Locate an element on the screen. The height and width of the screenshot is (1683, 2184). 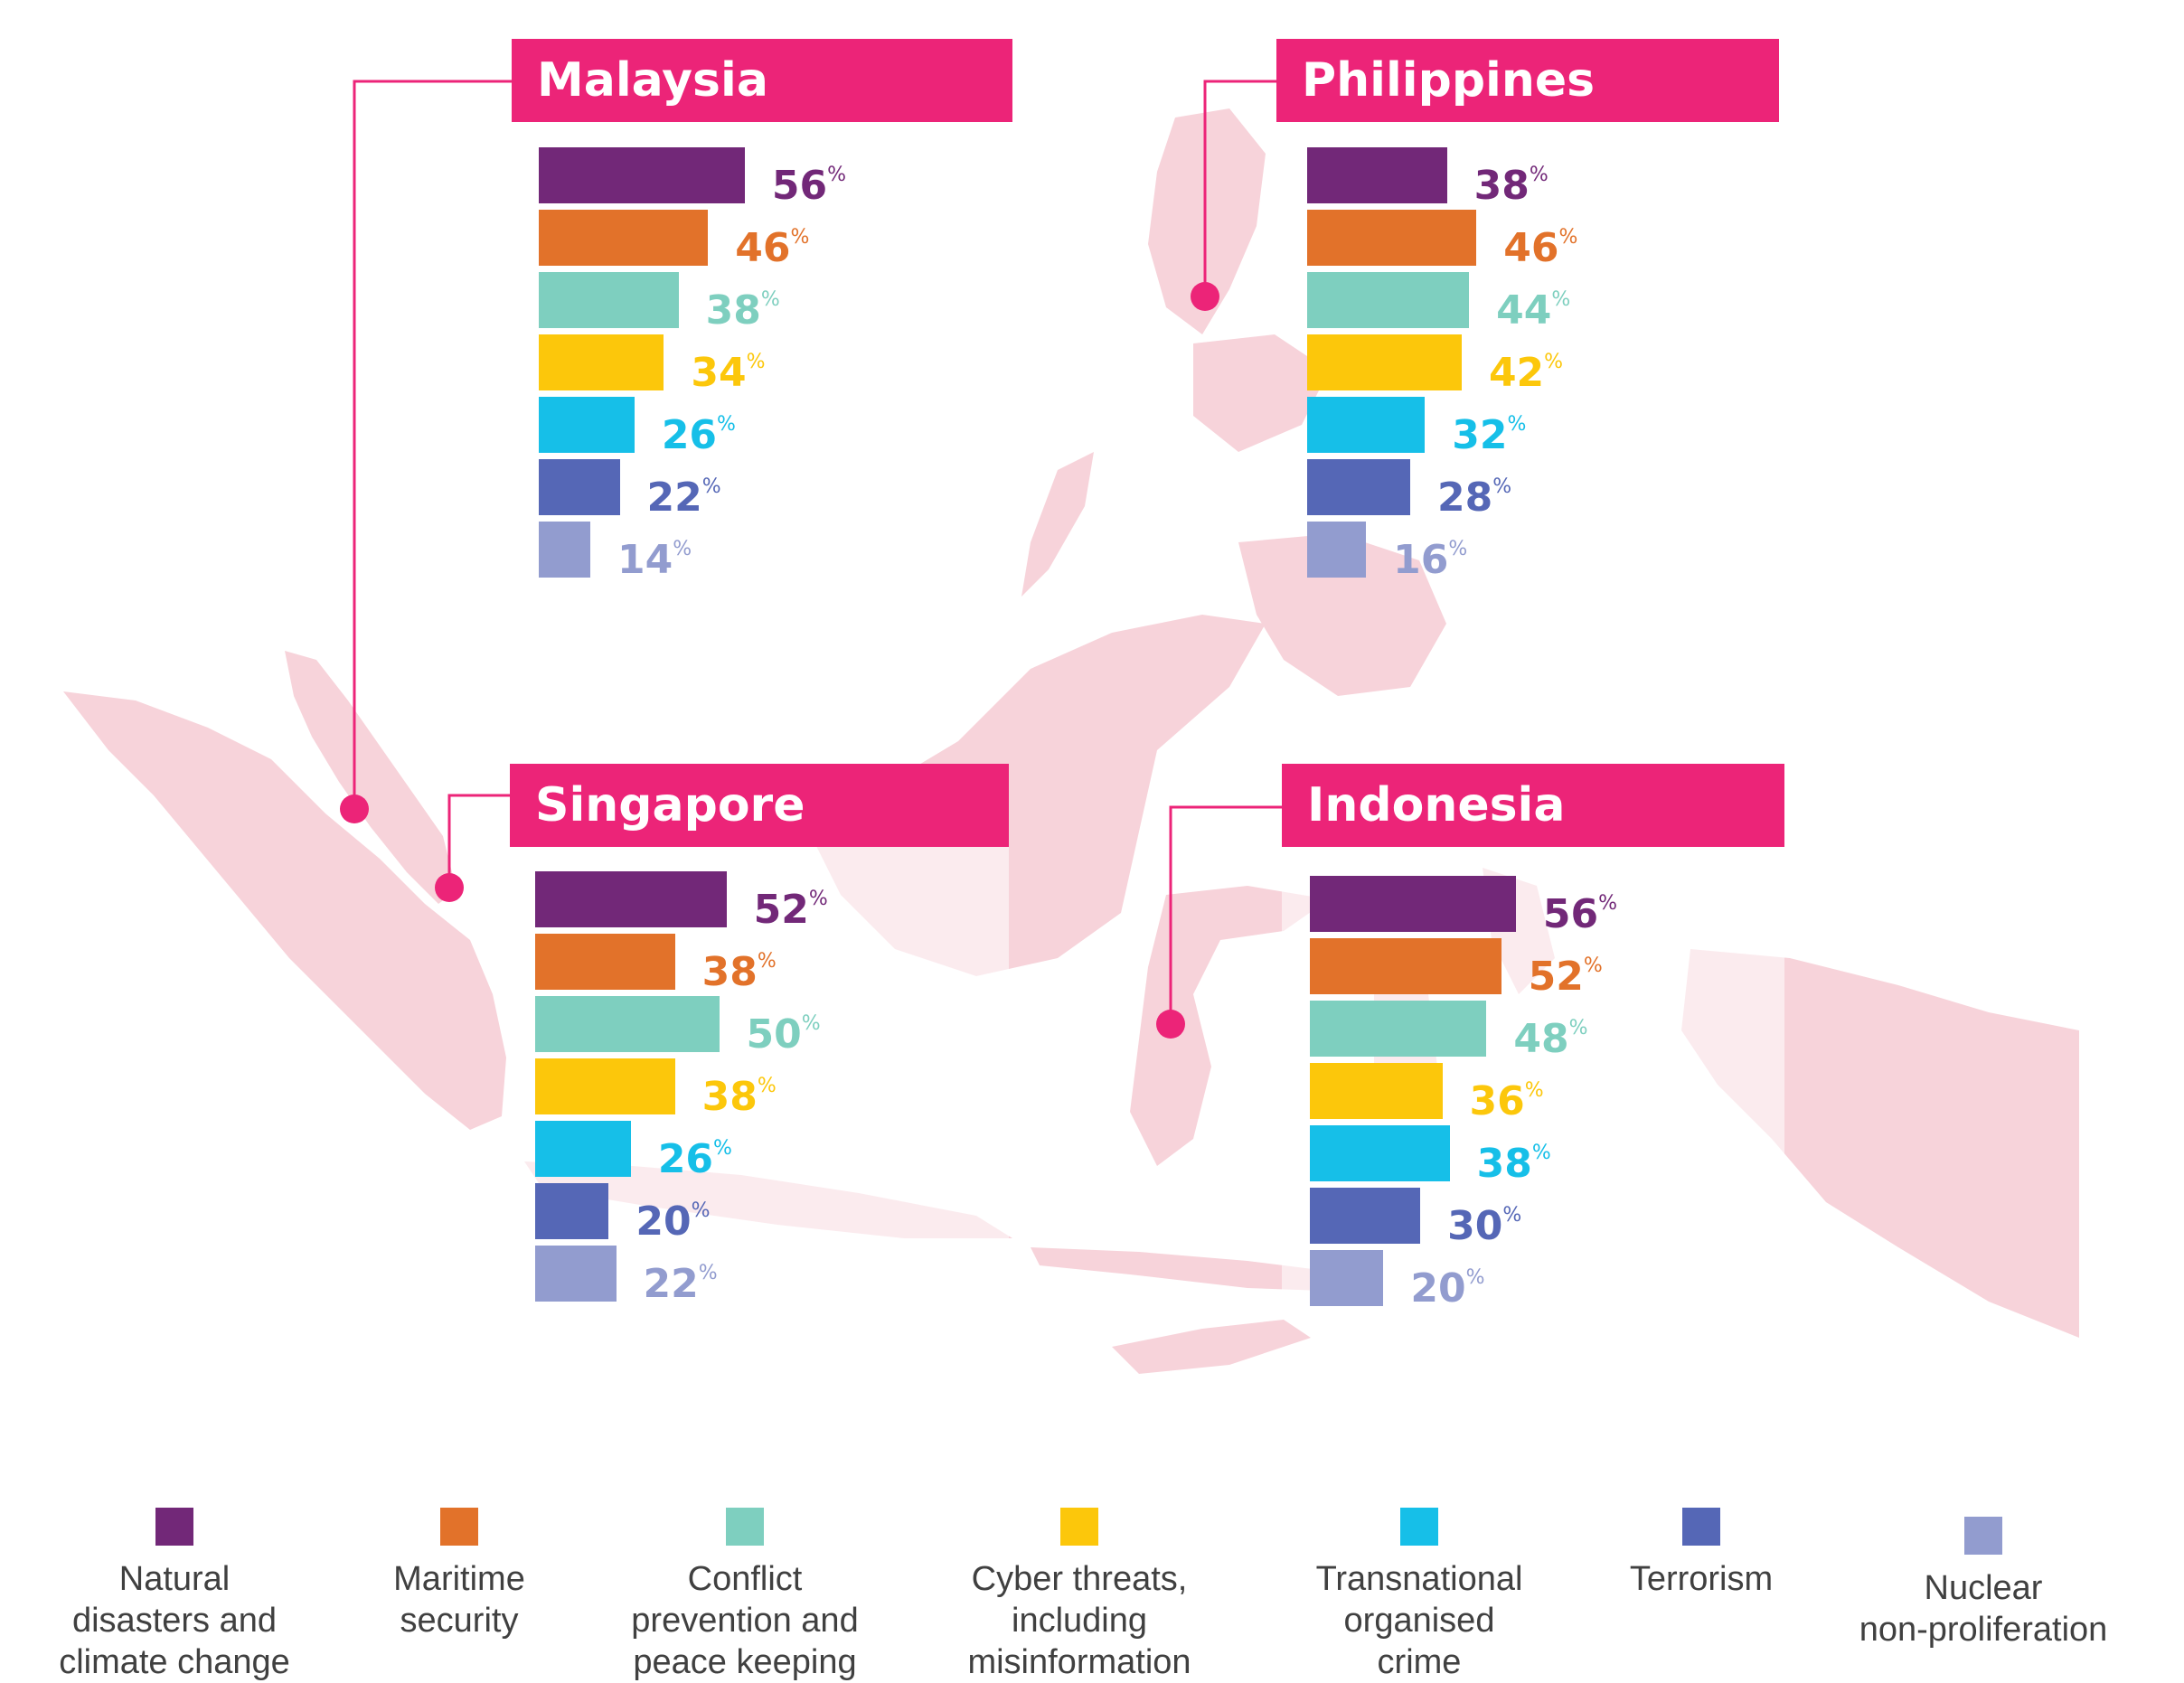
value-number: 34 is located at coordinates (719, 373).